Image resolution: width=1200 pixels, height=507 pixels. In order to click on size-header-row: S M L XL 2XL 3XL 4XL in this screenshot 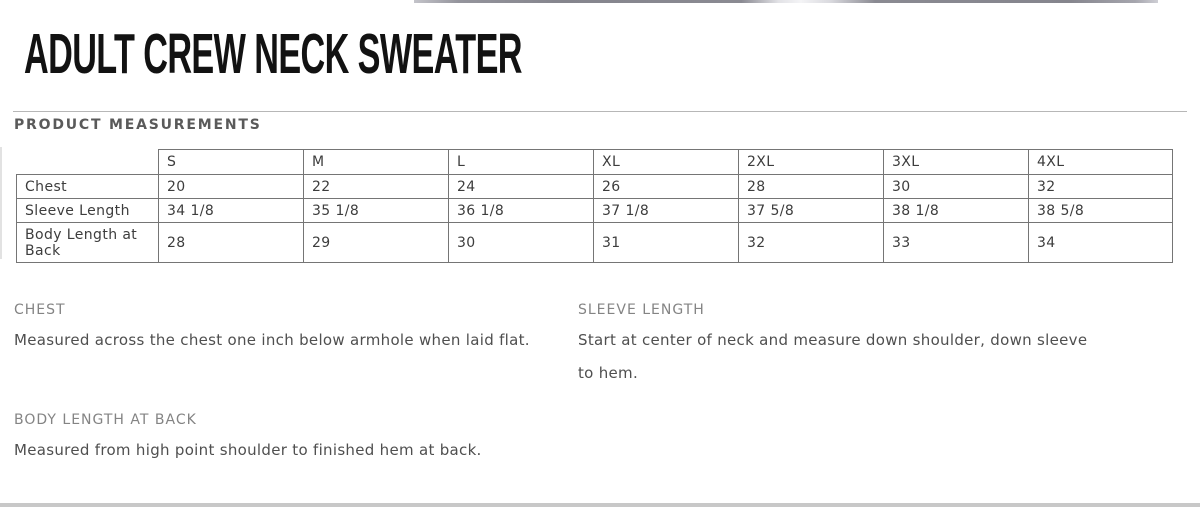, I will do `click(595, 162)`.